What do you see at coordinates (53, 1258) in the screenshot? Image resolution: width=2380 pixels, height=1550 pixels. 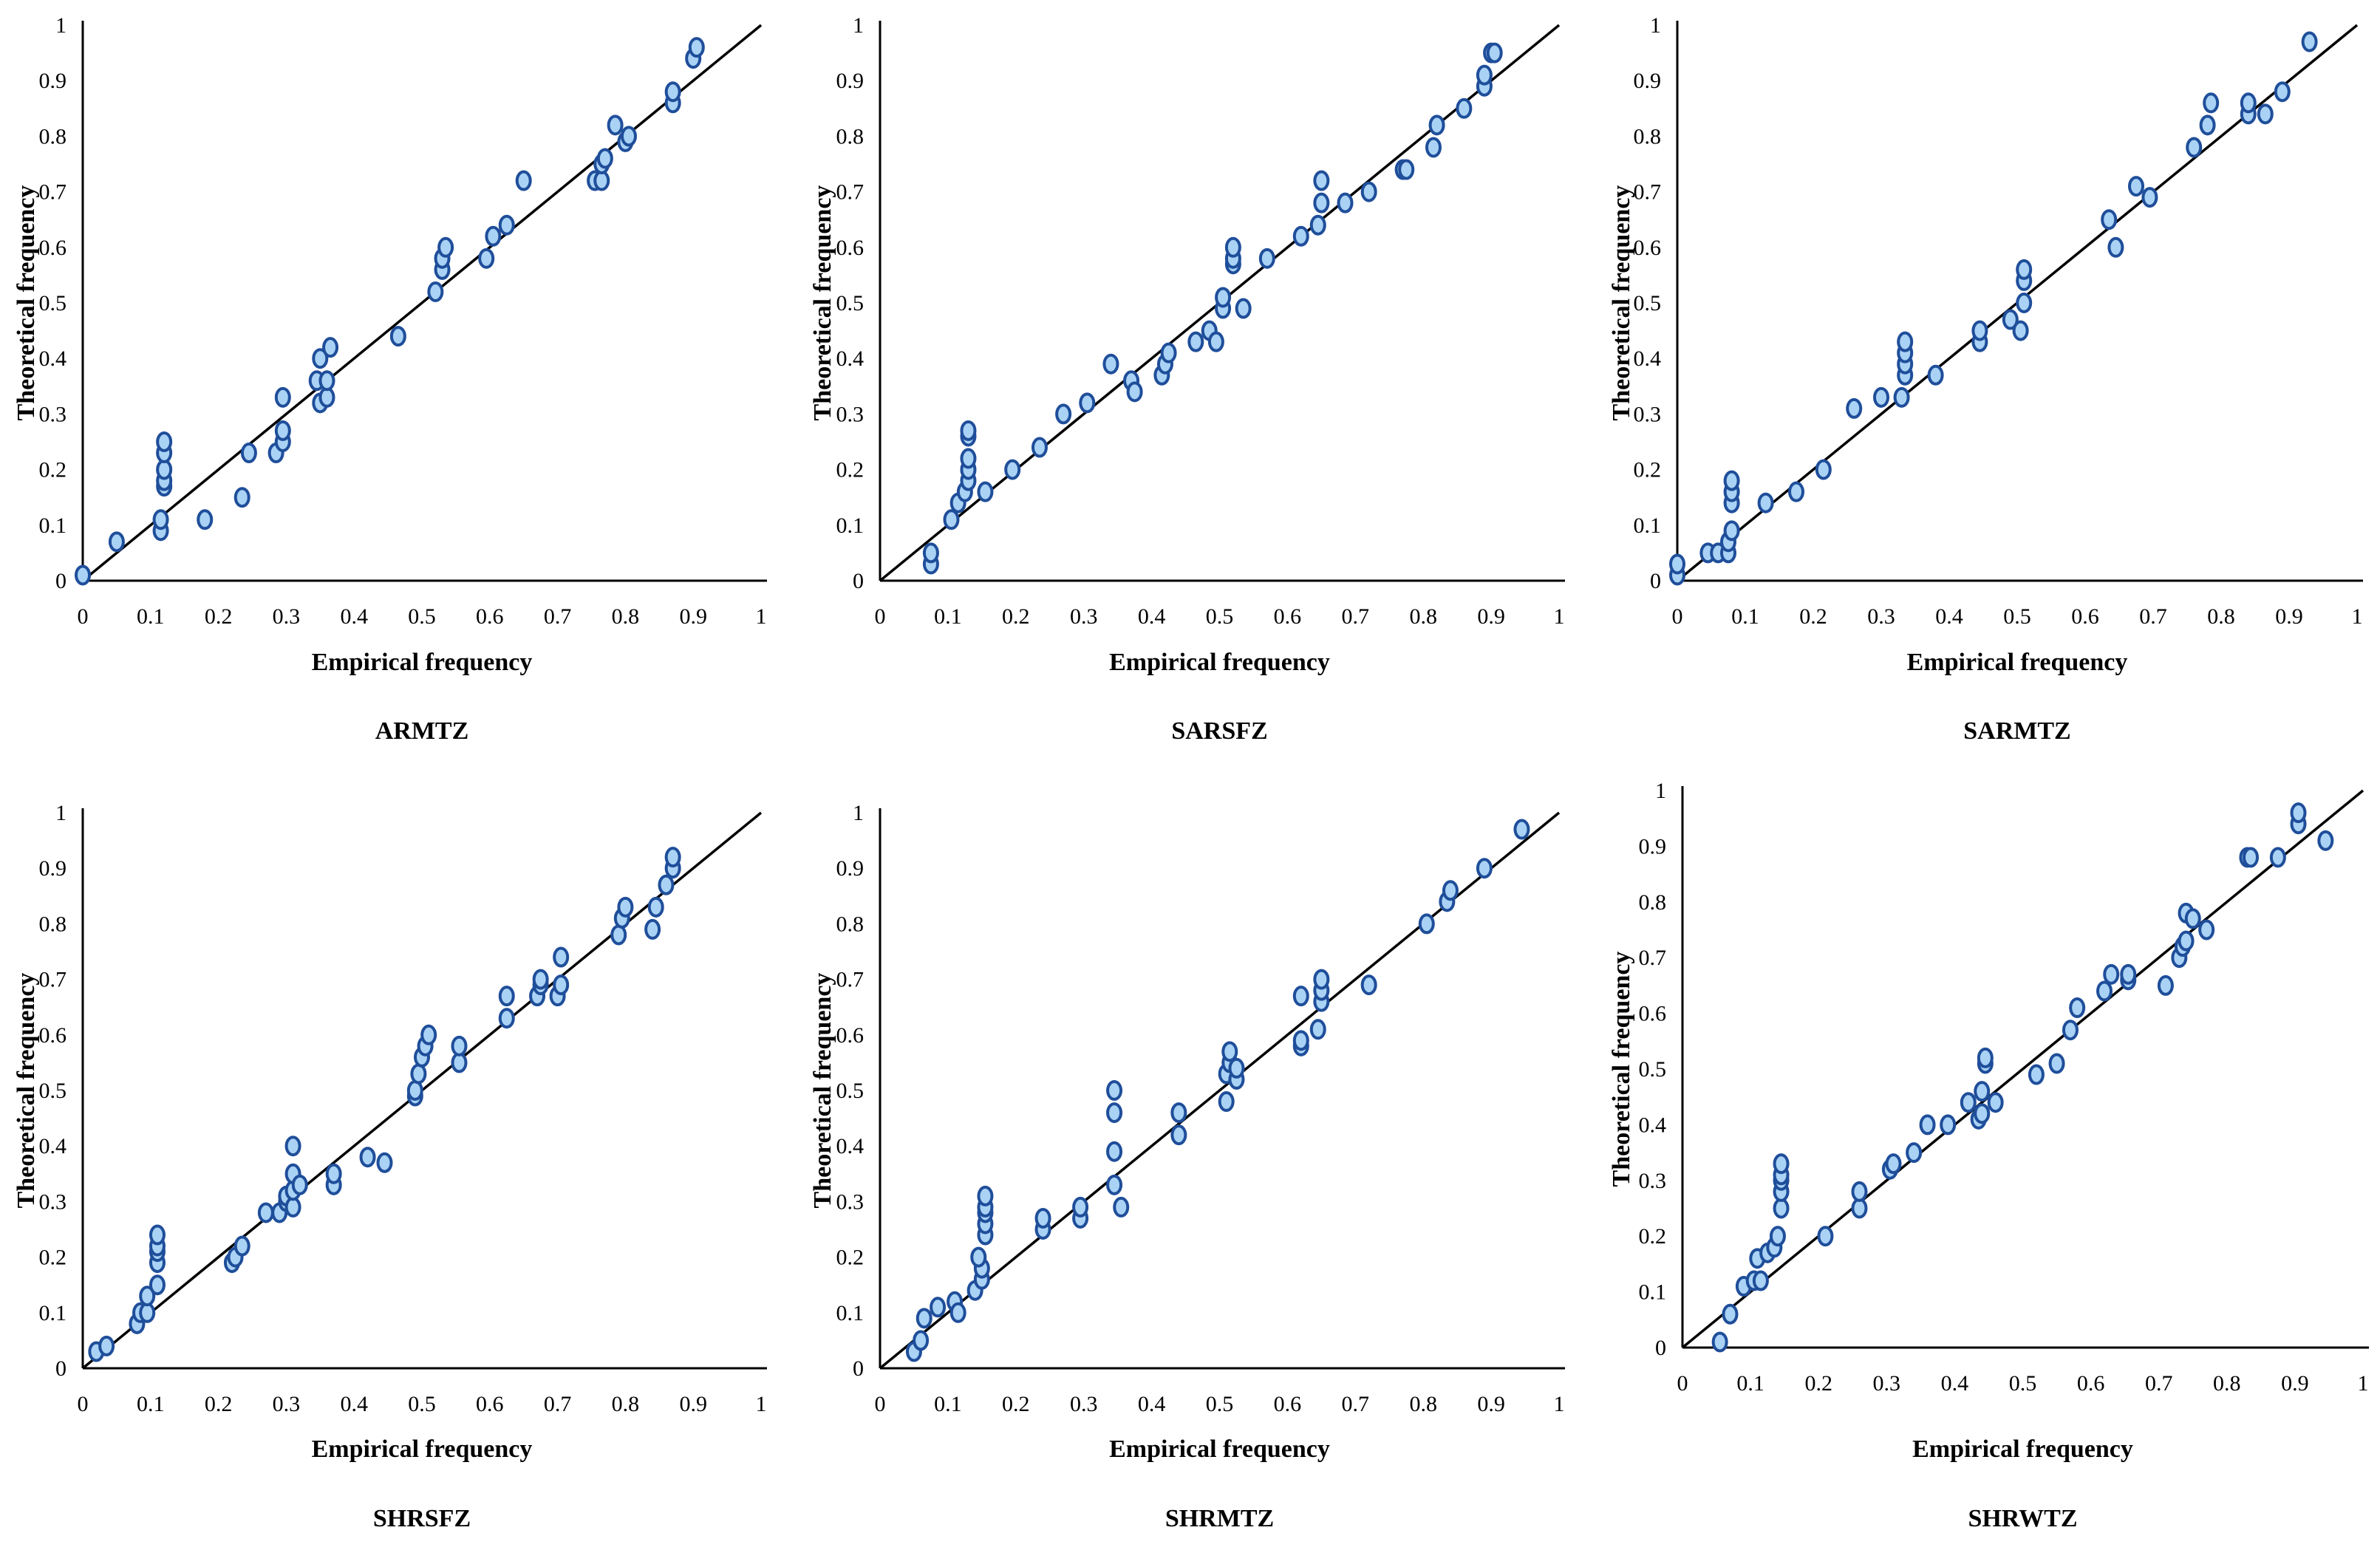 I see `y-tick-label: 0.2` at bounding box center [53, 1258].